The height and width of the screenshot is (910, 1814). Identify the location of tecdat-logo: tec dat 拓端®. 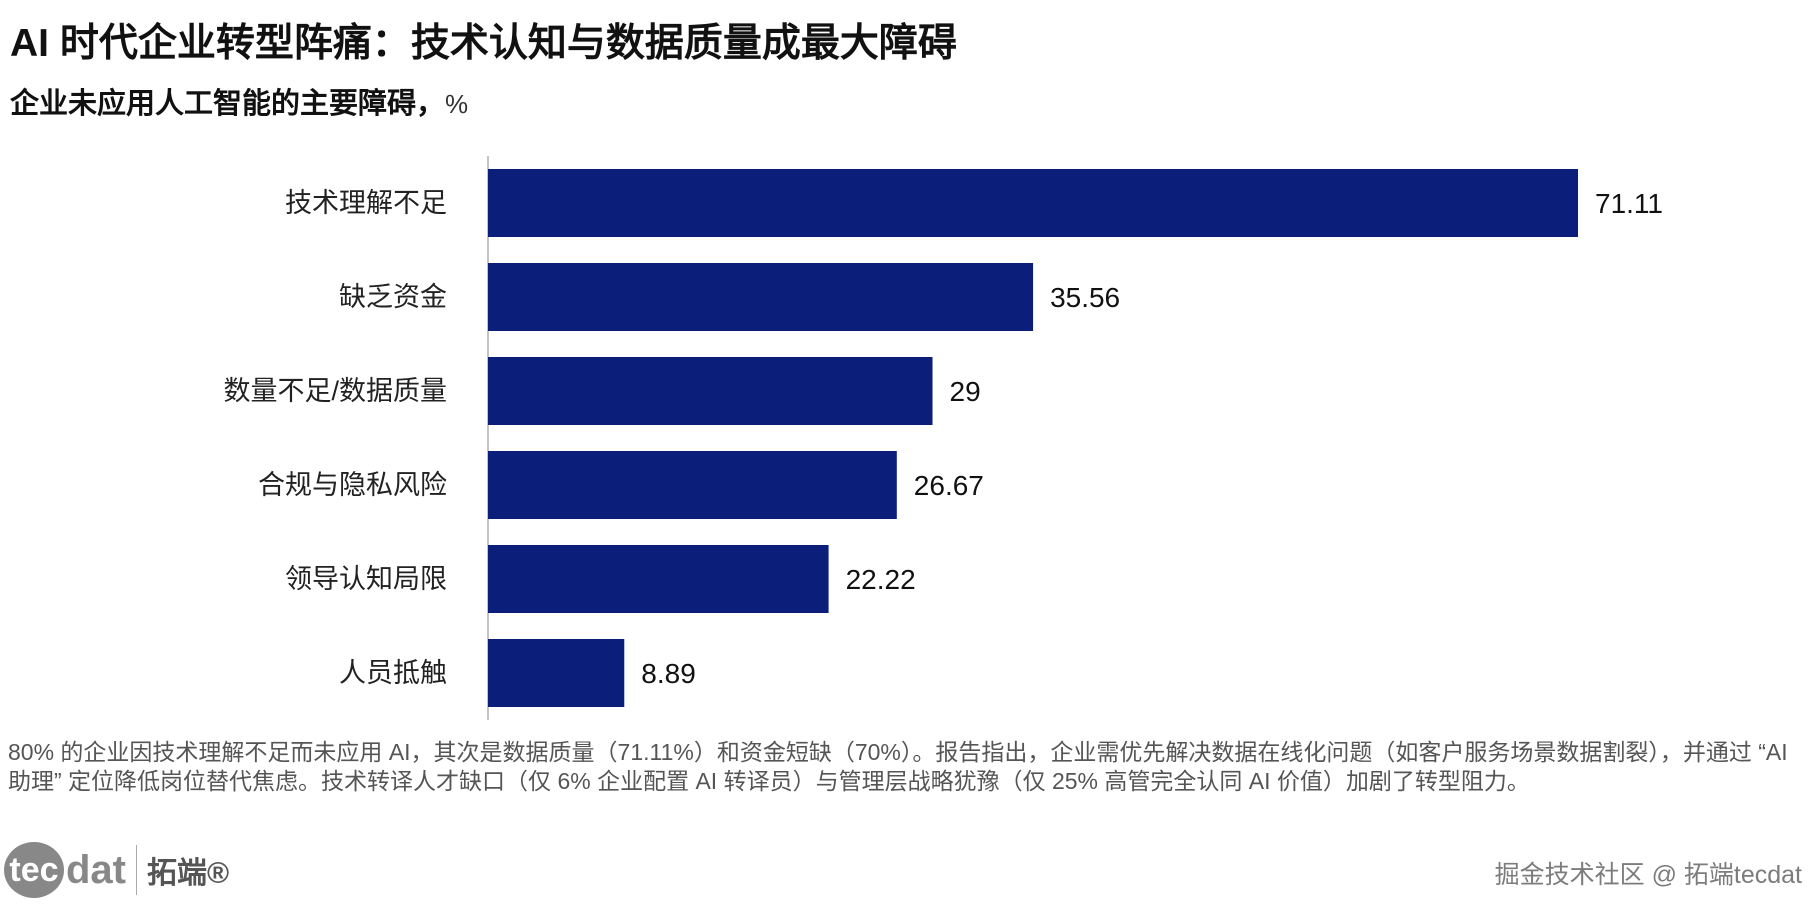
(116, 870).